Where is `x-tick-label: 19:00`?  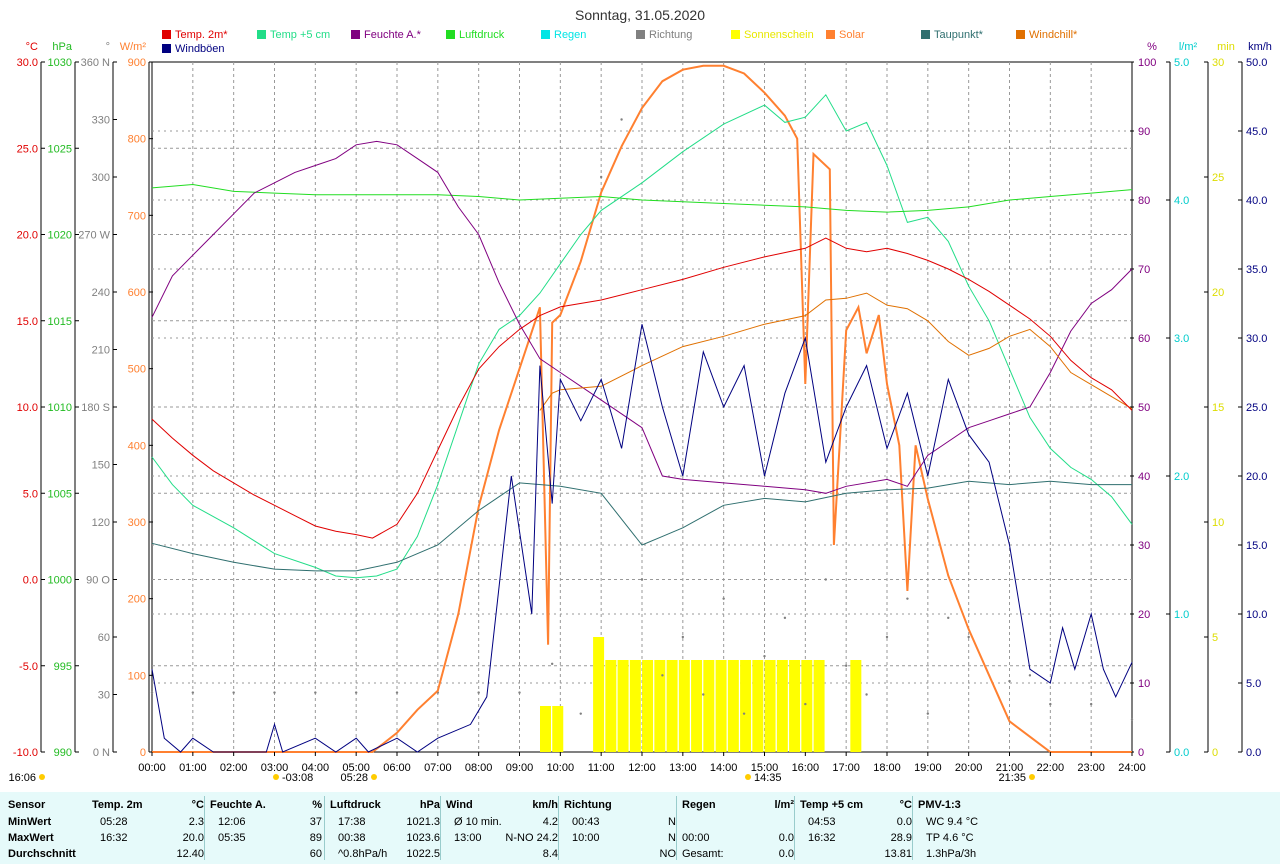 x-tick-label: 19:00 is located at coordinates (928, 768).